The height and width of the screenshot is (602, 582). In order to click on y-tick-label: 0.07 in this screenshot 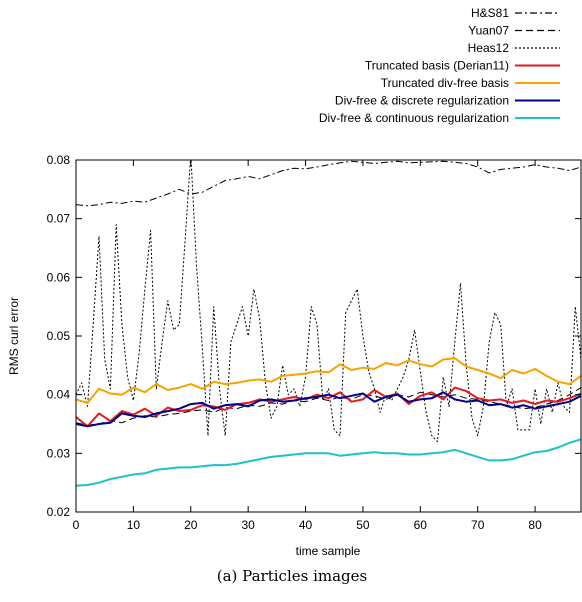, I will do `click(59, 219)`.